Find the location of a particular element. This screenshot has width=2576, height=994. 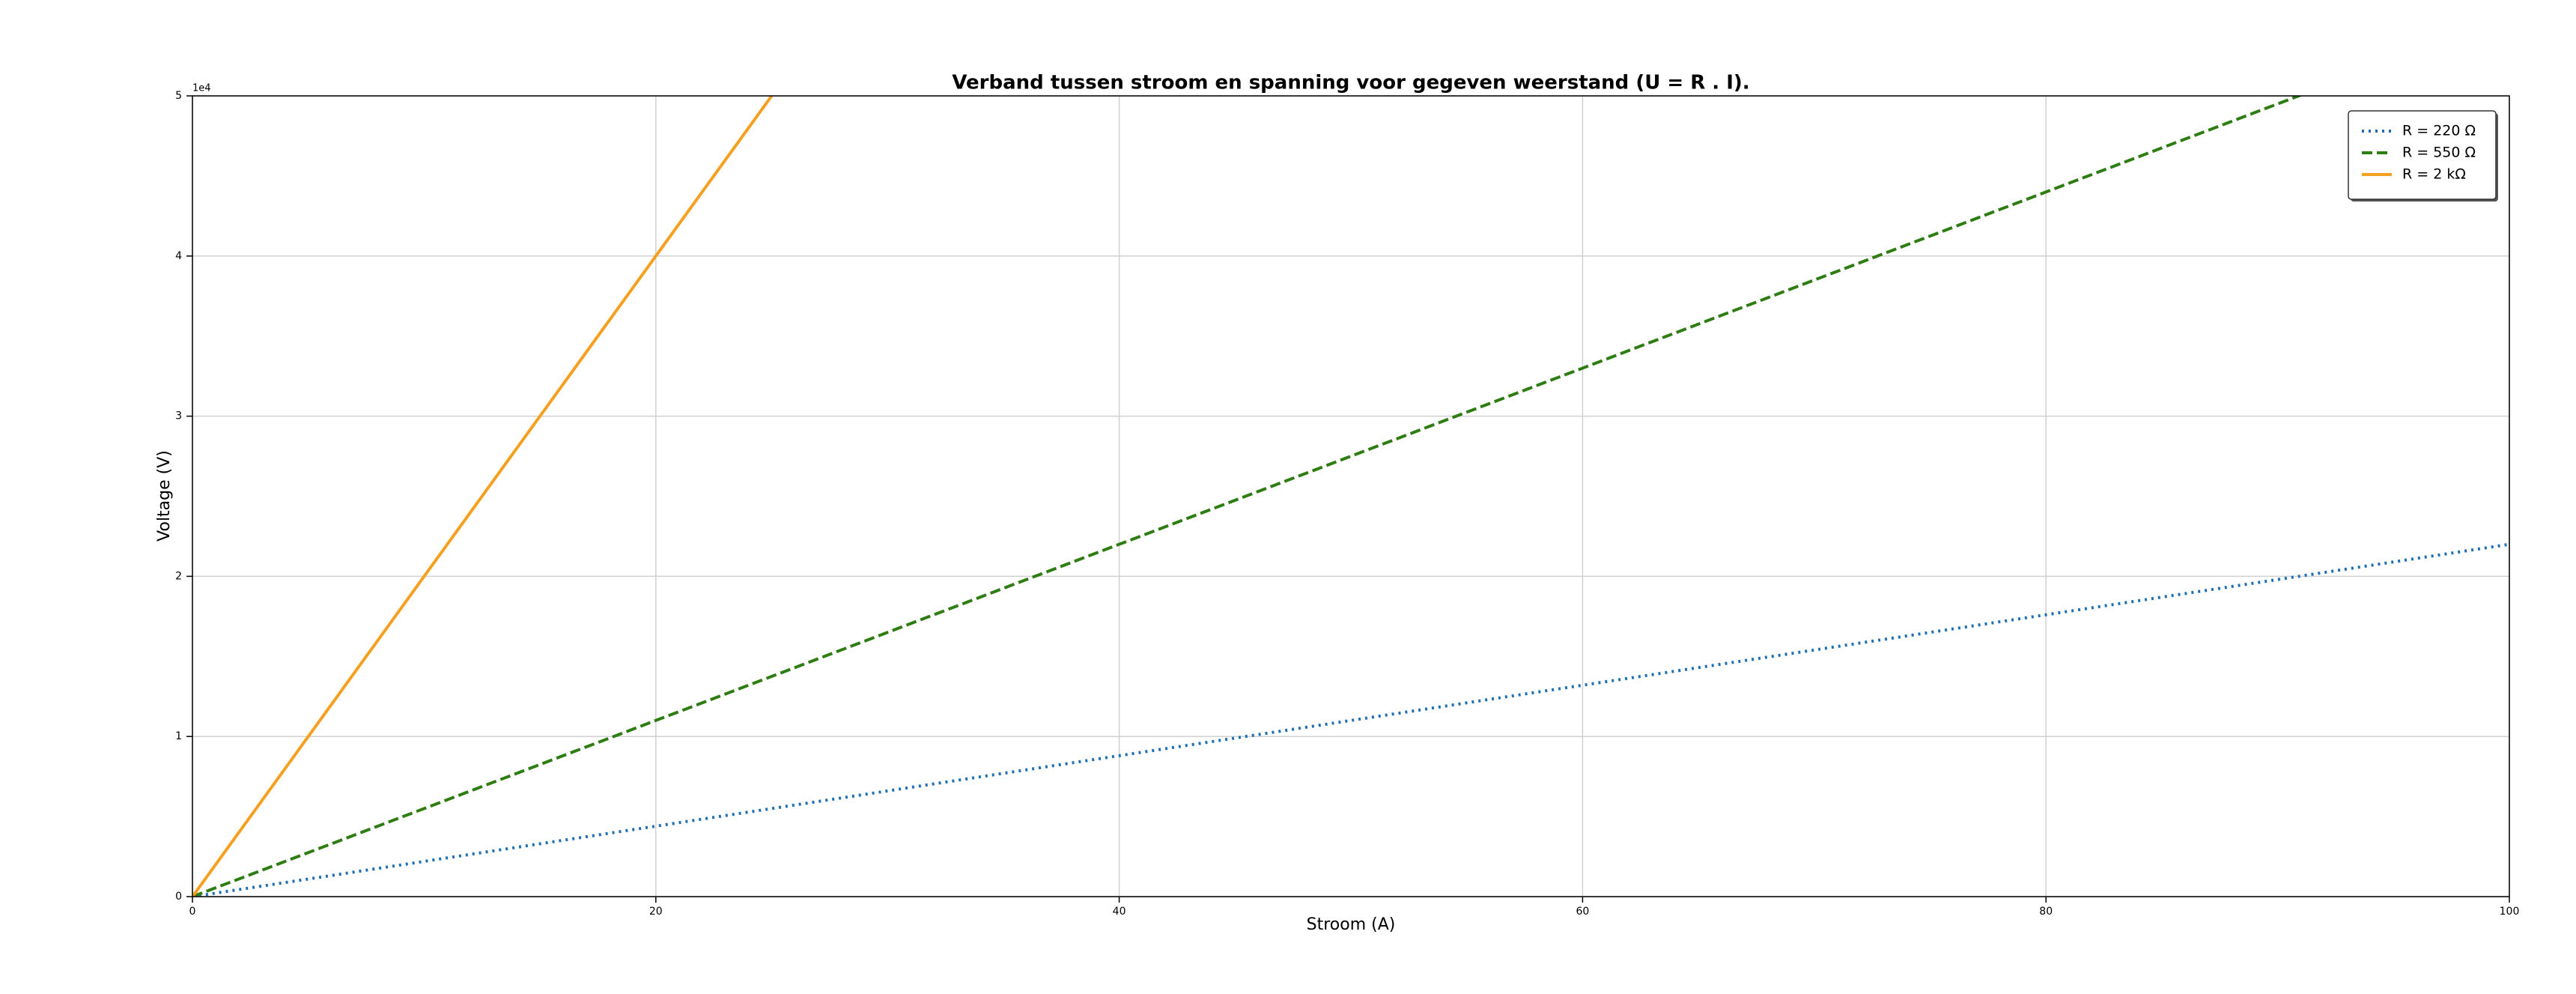

legend-label: R = 220 Ω is located at coordinates (2439, 131).